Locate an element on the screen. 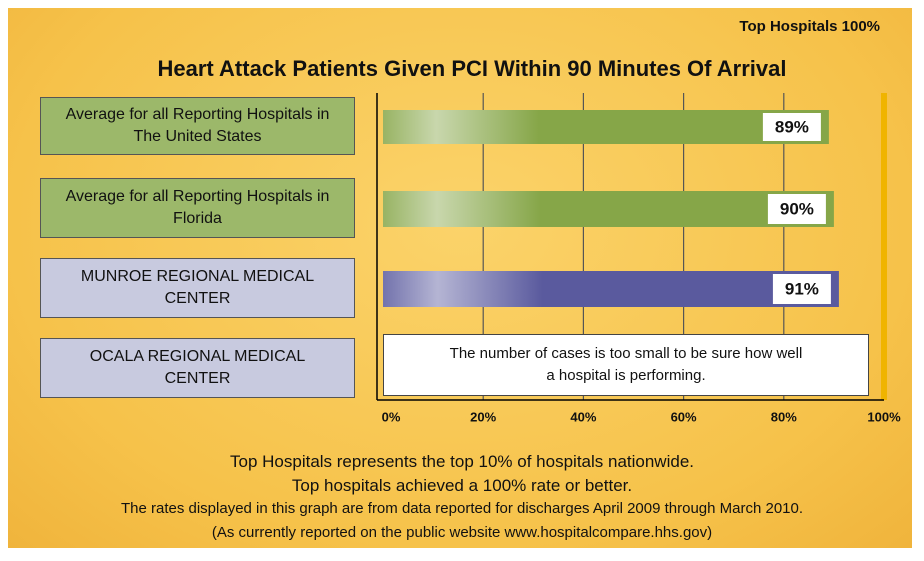 The image size is (924, 561). x-tick-label: 20% is located at coordinates (483, 416).